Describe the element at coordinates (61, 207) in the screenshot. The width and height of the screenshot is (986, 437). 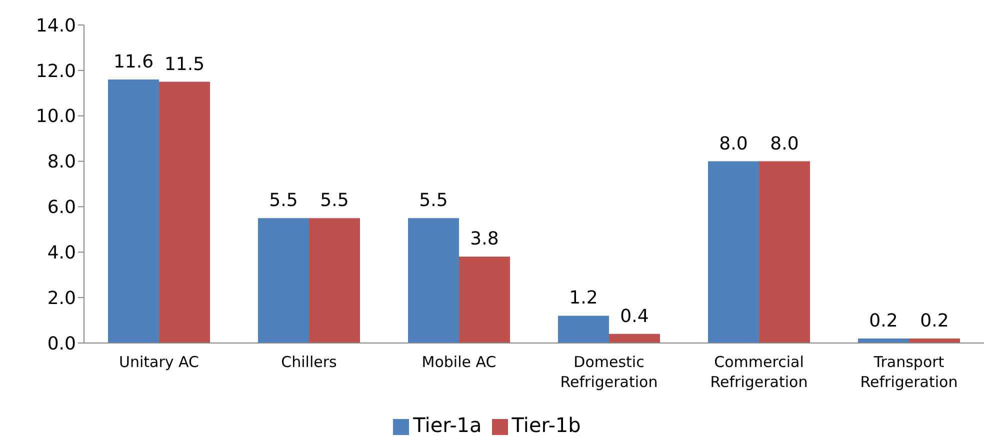
I see `y-tick-label: 6.0` at that location.